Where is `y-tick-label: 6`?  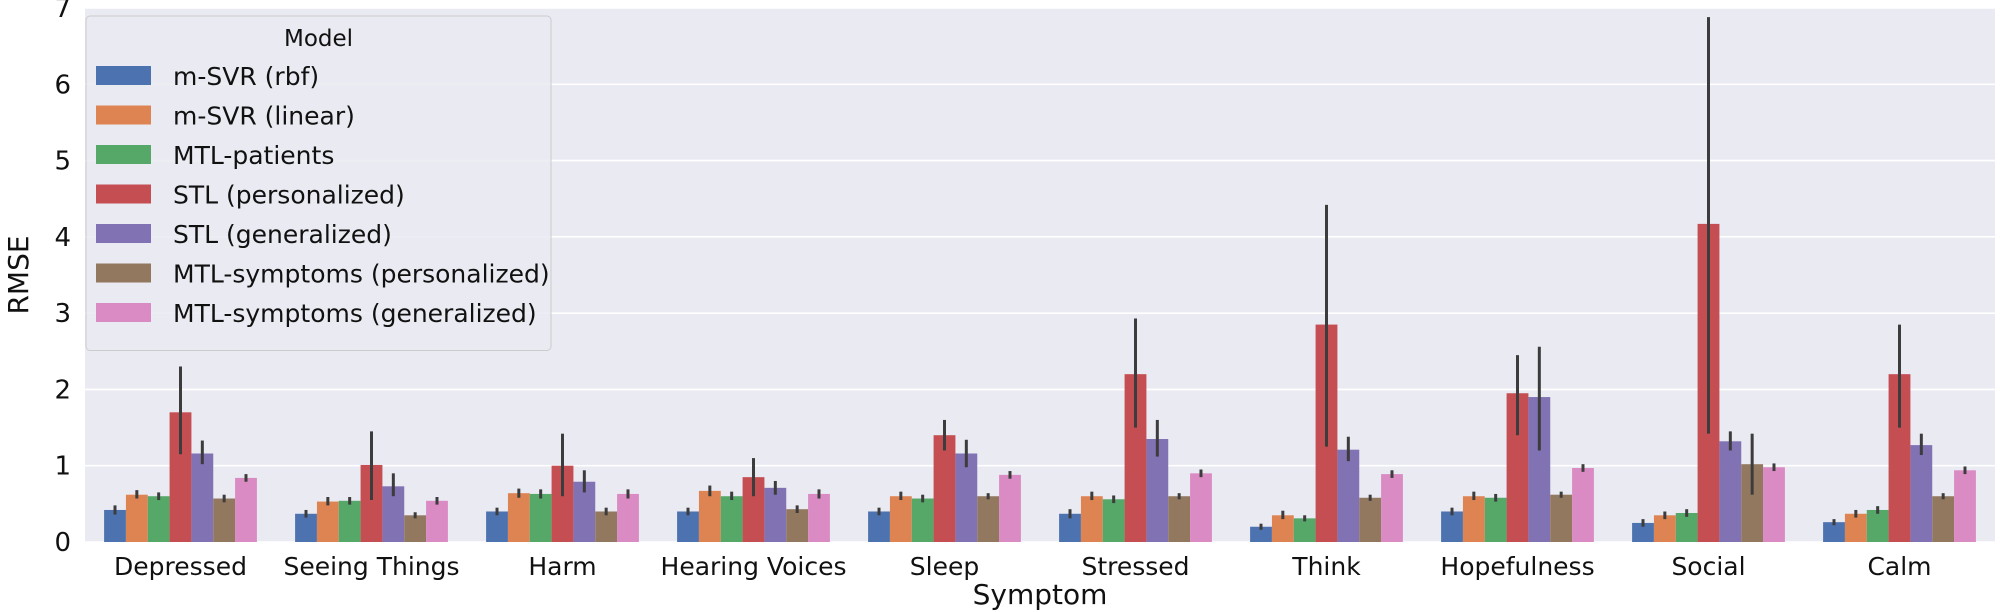
y-tick-label: 6 is located at coordinates (62, 85).